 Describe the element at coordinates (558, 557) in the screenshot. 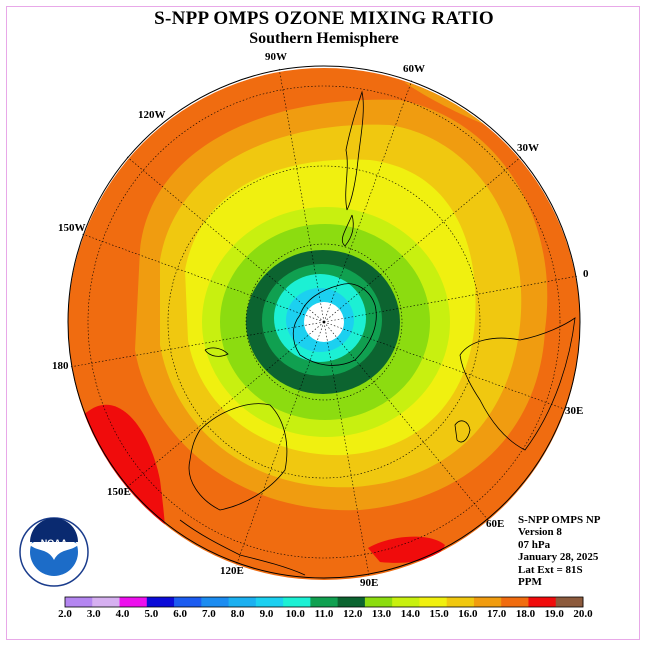

I see `info-date: January 28, 2025` at that location.